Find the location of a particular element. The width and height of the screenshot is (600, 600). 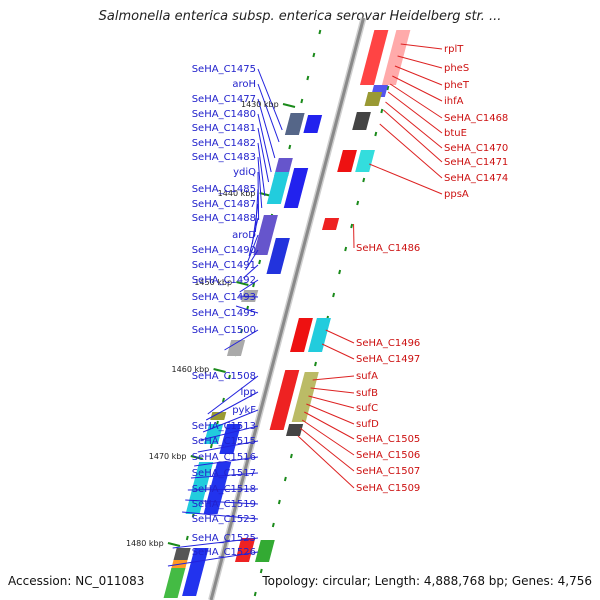

gene-label-right: SeHA_C1509 is located at coordinates (388, 488).